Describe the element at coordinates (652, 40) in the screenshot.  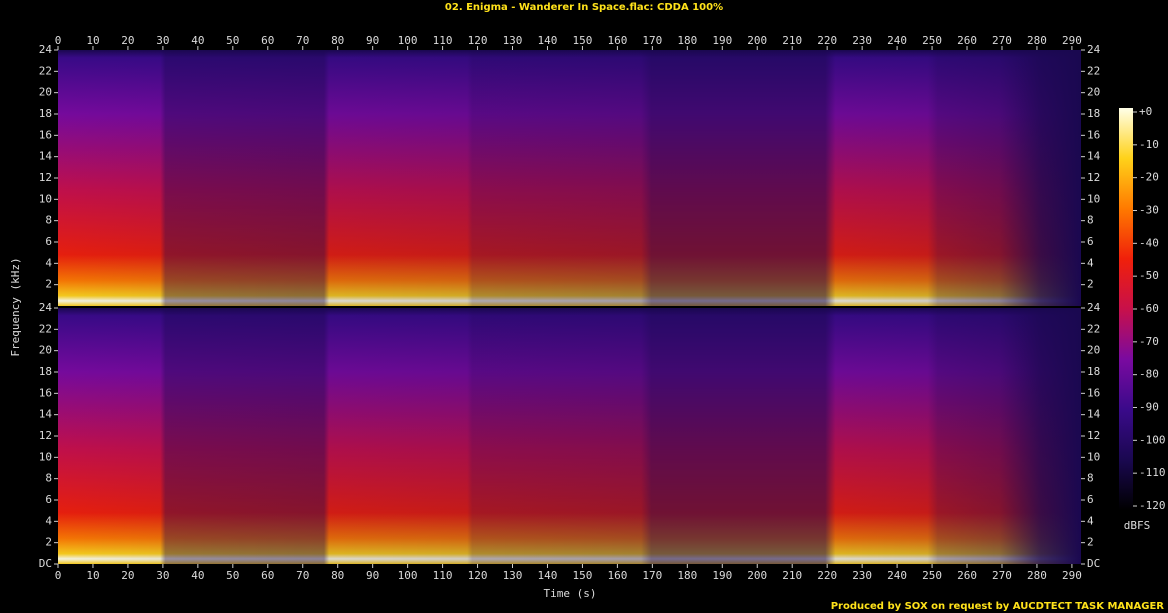
I see `x-tick-label: 170` at that location.